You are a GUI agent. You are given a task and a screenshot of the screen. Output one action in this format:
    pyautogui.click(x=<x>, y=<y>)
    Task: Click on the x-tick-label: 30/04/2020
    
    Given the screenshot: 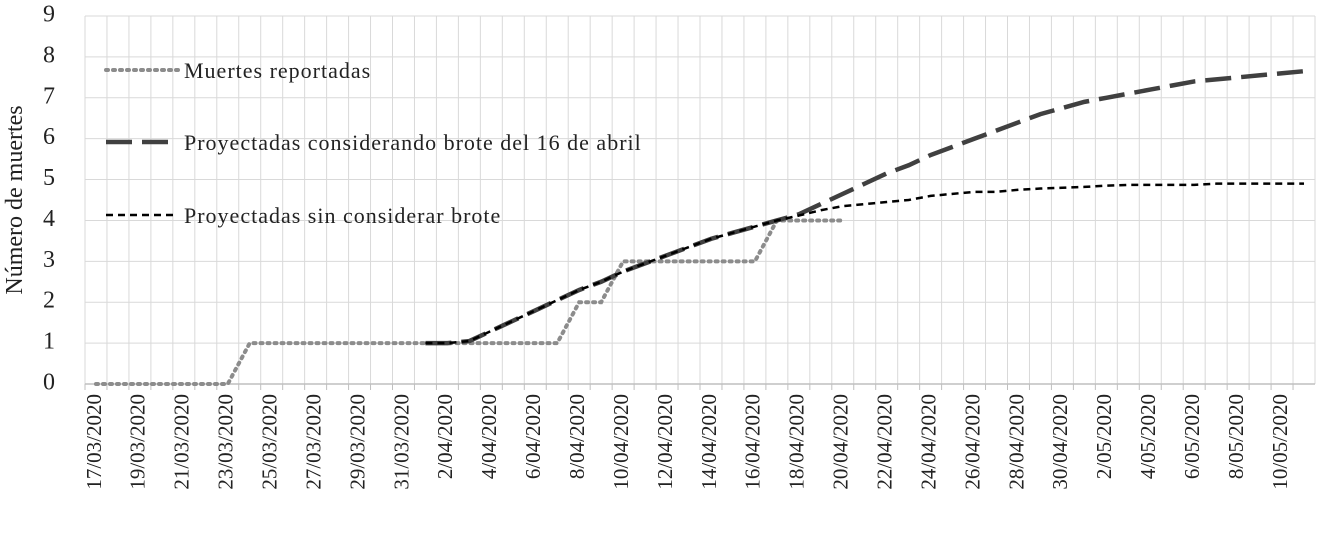 What is the action you would take?
    pyautogui.click(x=1060, y=442)
    